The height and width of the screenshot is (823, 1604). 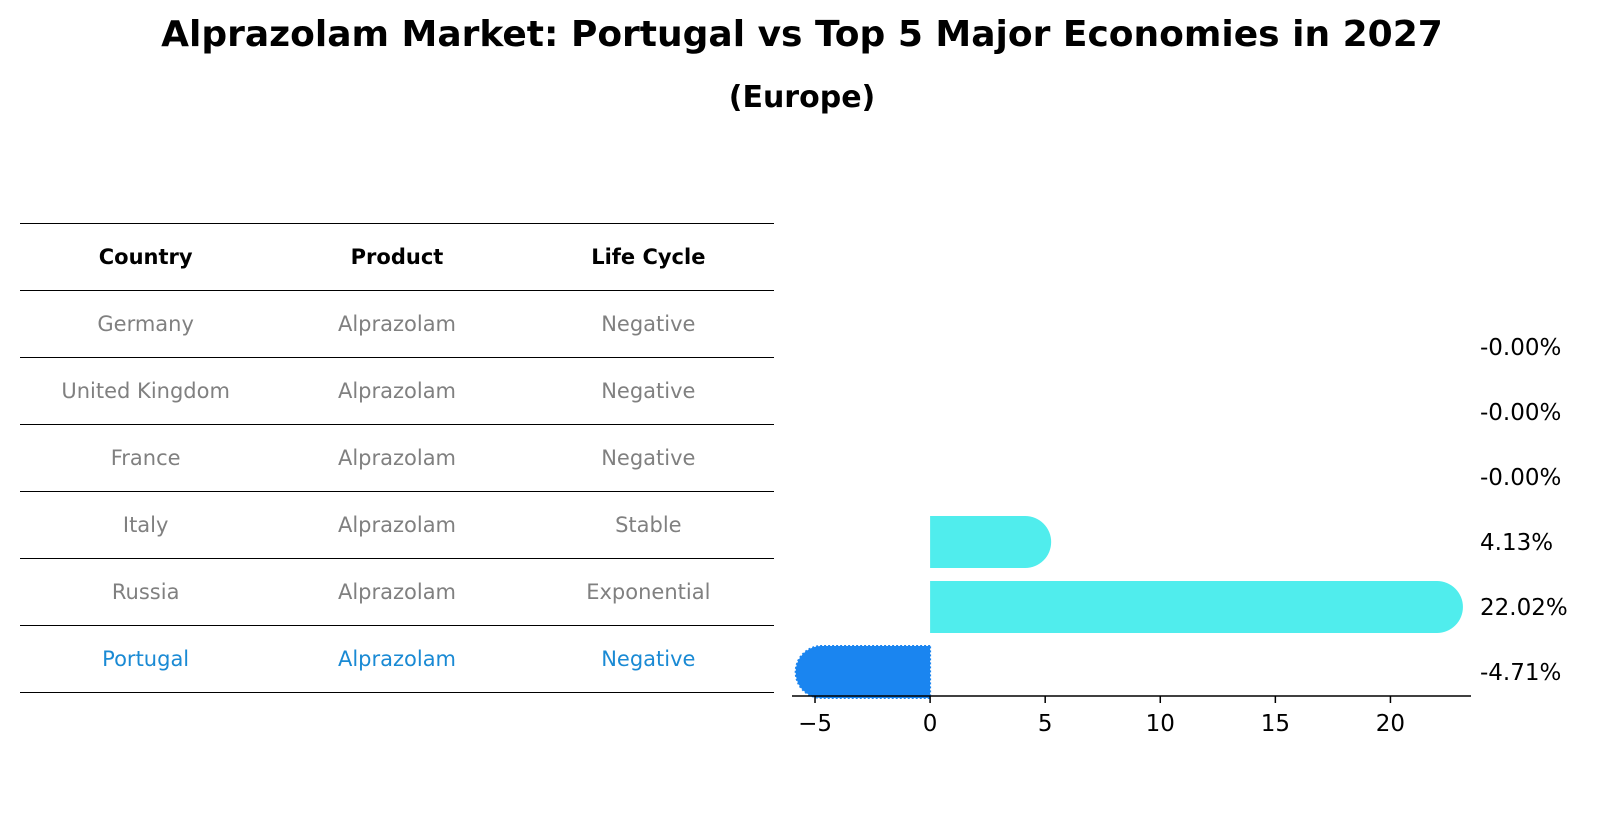 I want to click on table-row-highlight: Portugal Alprazolam Negative, so click(x=397, y=659).